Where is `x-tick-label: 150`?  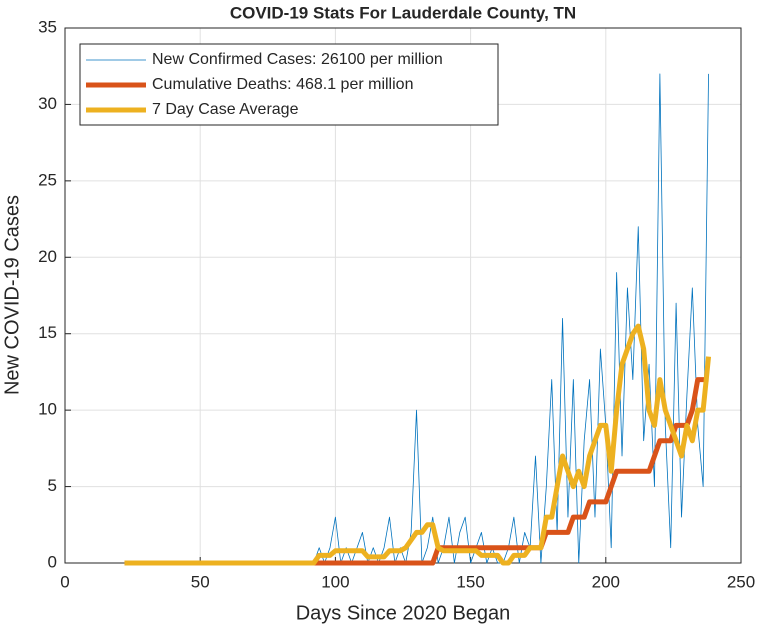
x-tick-label: 150 is located at coordinates (470, 581).